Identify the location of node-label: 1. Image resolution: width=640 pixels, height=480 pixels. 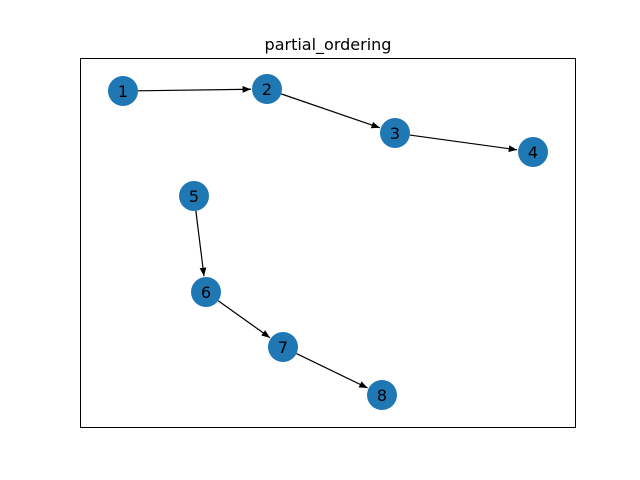
(123, 91).